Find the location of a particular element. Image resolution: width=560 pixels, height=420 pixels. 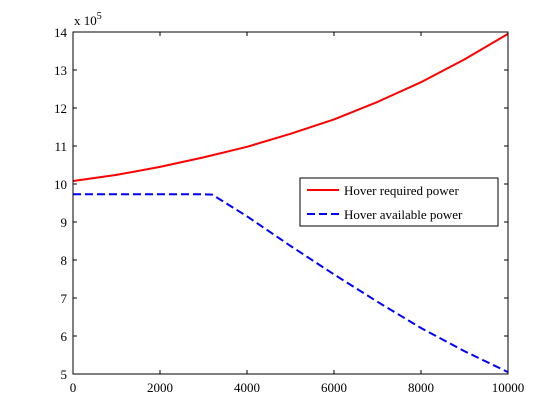

y-tick-label: 13 is located at coordinates (60, 70).